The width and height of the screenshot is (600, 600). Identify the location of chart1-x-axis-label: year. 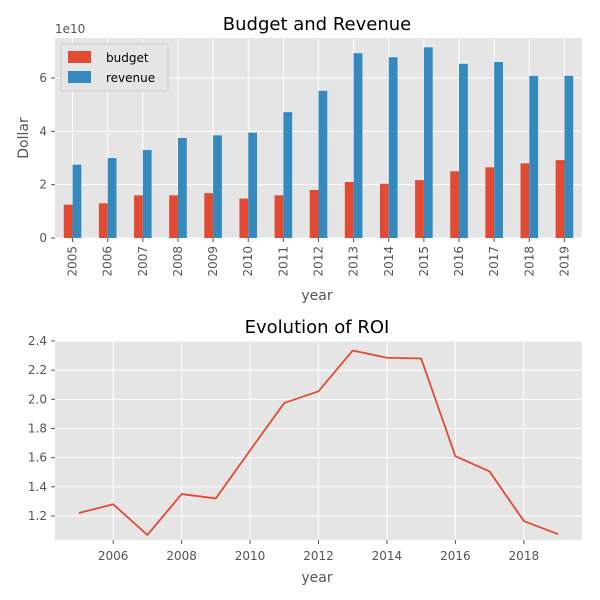
(316, 296).